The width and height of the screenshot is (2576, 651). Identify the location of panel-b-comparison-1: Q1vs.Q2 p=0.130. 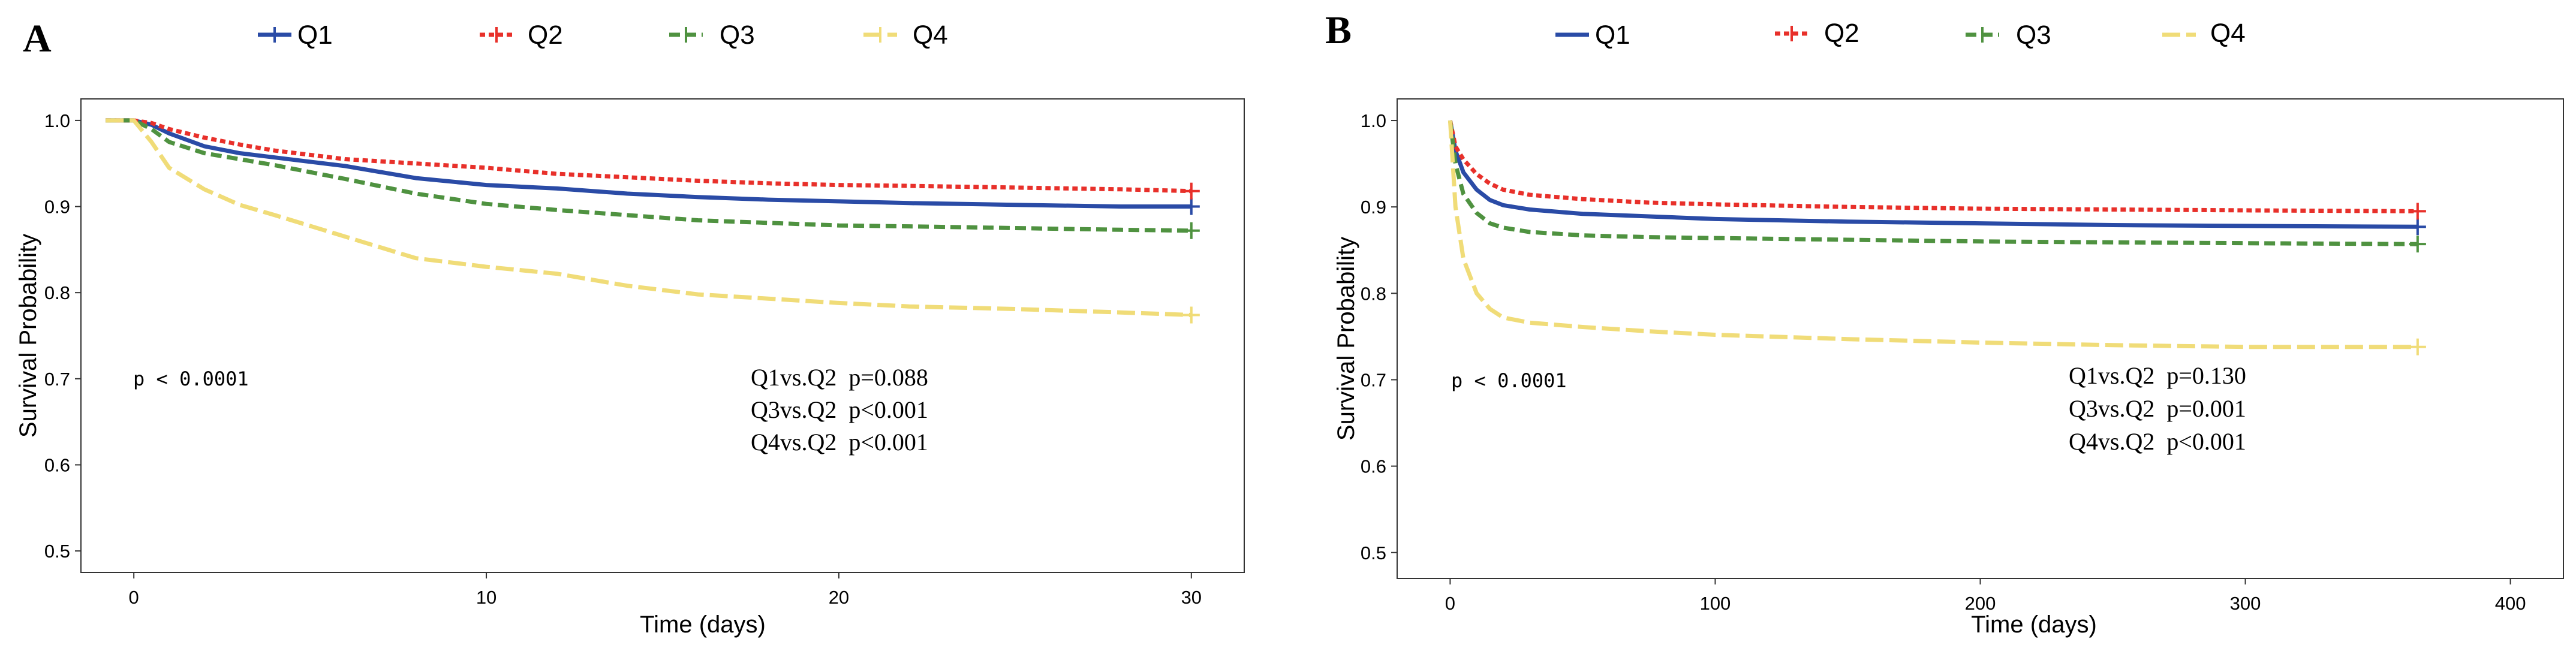
(2157, 375).